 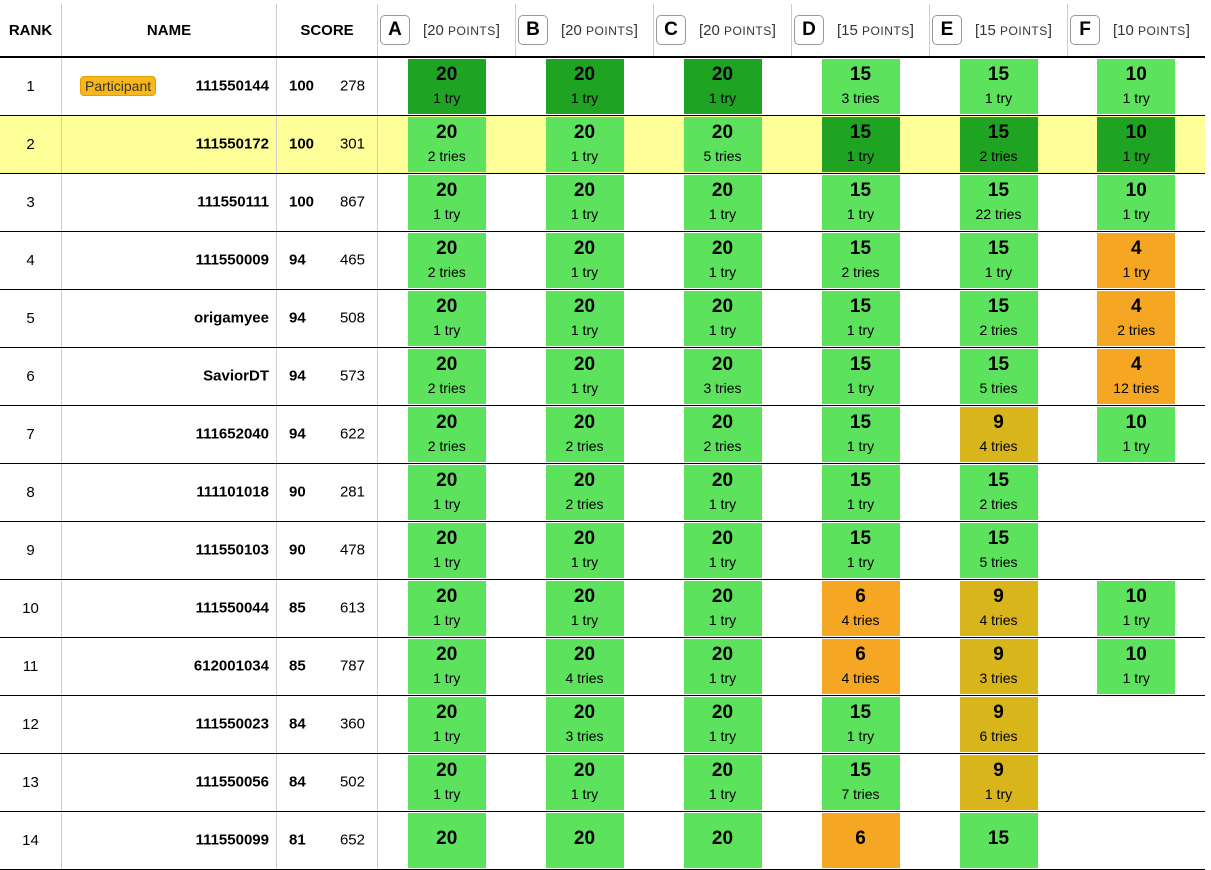 I want to click on problem-cell: 9 3 tries, so click(x=998, y=666).